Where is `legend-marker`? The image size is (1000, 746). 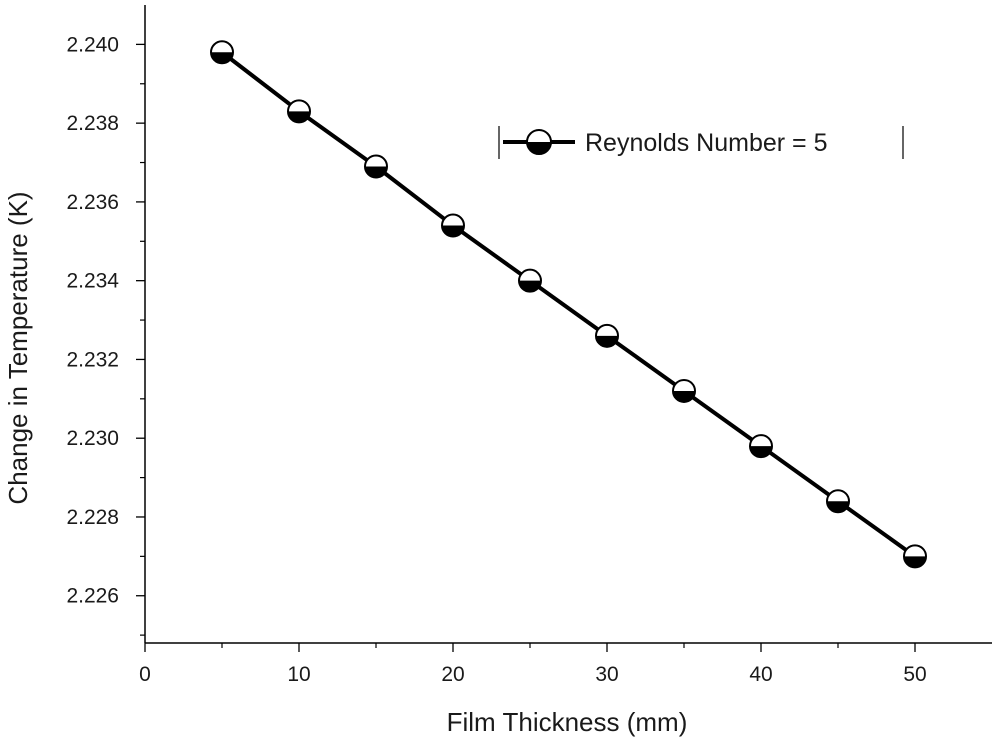
legend-marker is located at coordinates (539, 142).